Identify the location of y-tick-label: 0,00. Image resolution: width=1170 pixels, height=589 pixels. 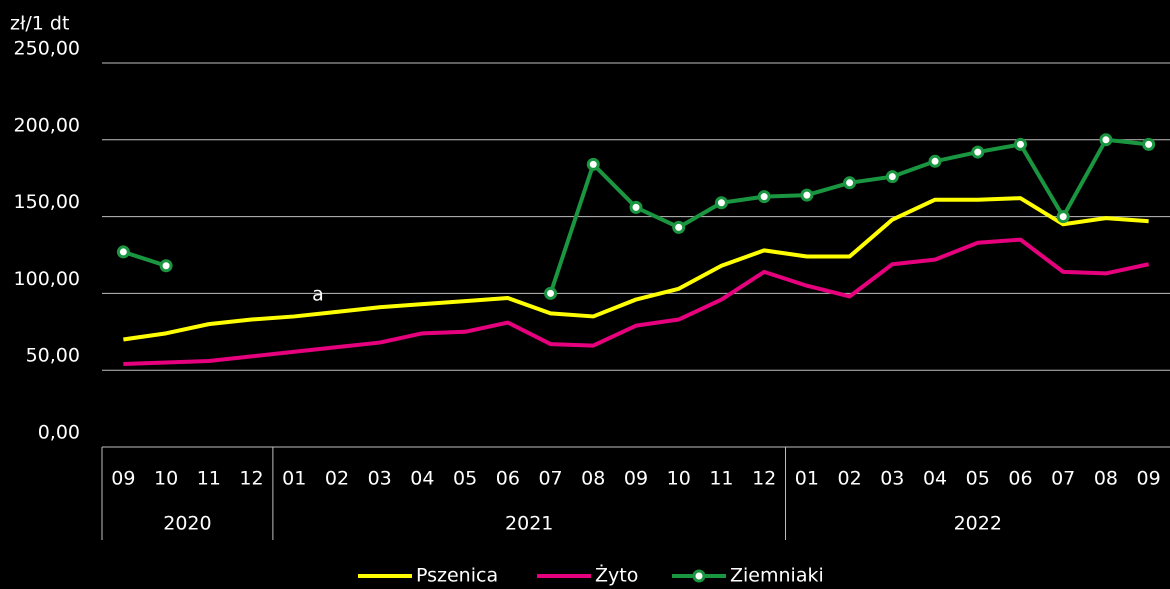
(59, 433).